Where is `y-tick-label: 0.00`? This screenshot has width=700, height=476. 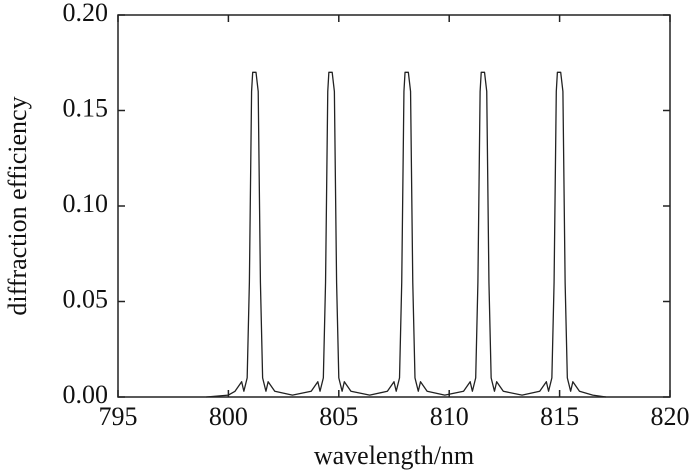 y-tick-label: 0.00 is located at coordinates (86, 394).